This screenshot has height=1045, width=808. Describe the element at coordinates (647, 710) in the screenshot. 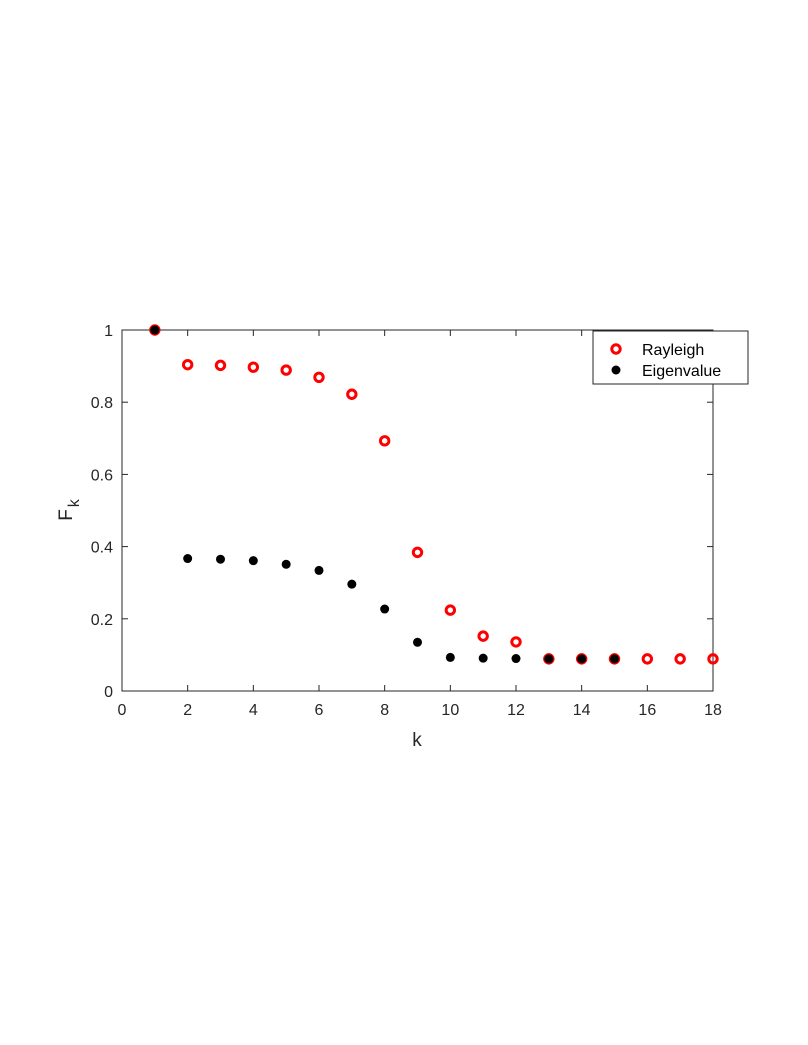

I see `x-tick-label: 16` at that location.